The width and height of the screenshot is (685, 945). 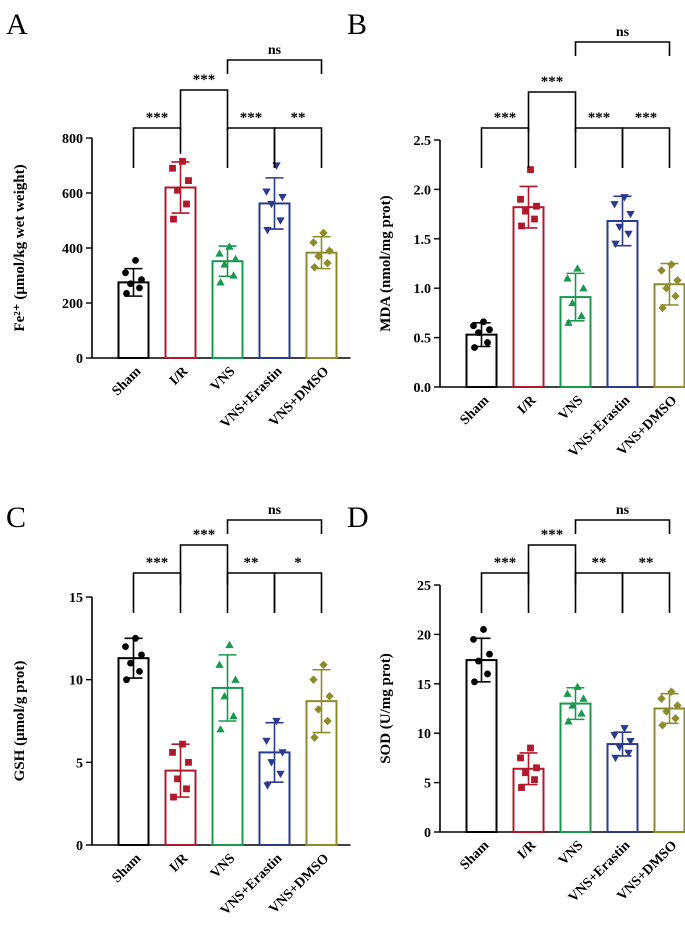 What do you see at coordinates (76, 598) in the screenshot?
I see `y-tick-label: 15` at bounding box center [76, 598].